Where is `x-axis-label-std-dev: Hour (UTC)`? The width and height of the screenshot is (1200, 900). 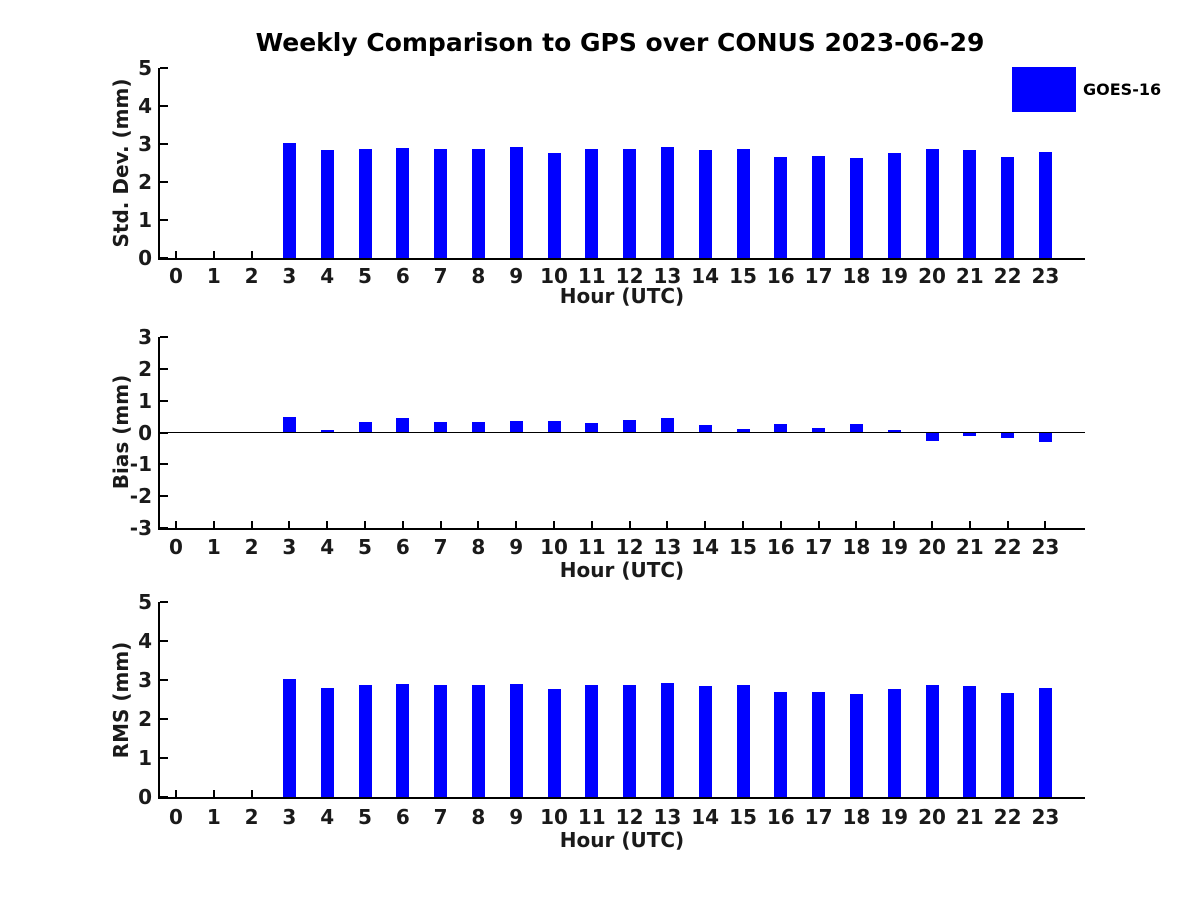
x-axis-label-std-dev: Hour (UTC) is located at coordinates (622, 296).